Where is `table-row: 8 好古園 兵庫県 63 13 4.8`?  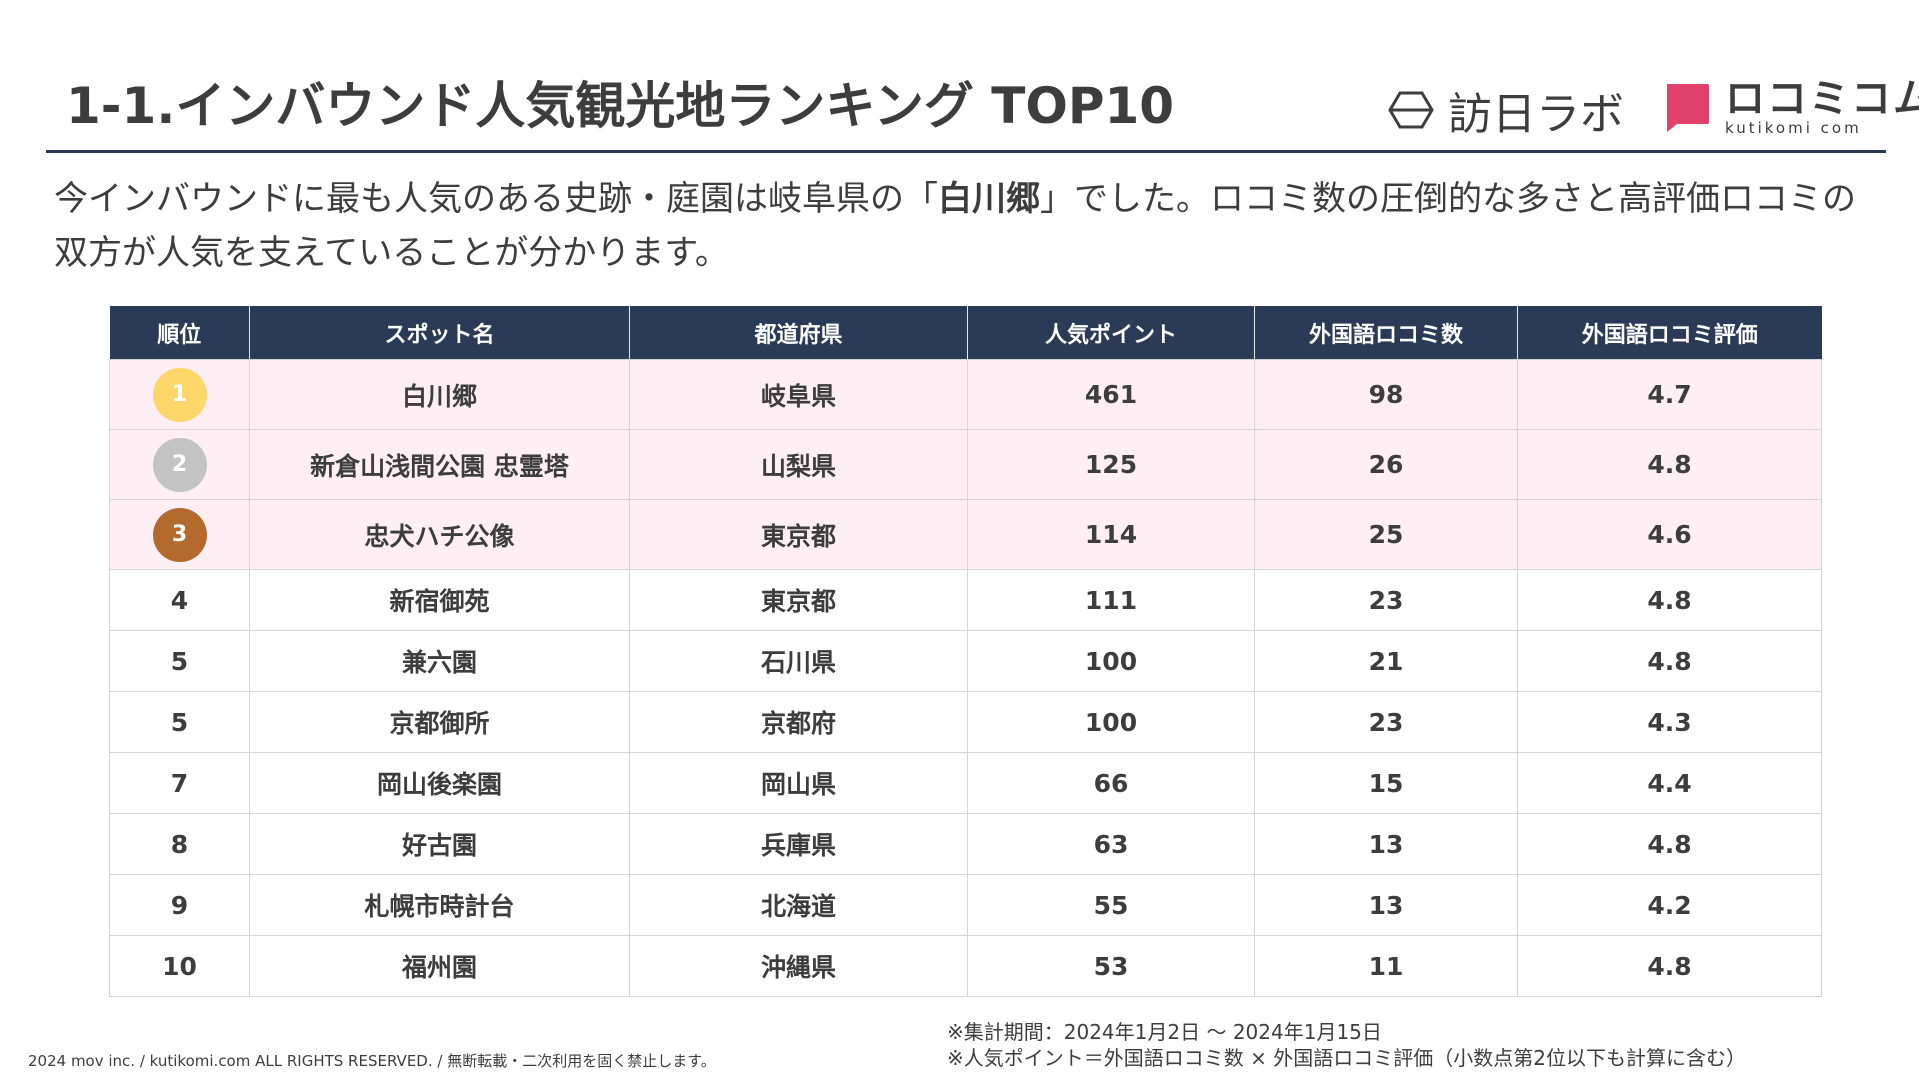 table-row: 8 好古園 兵庫県 63 13 4.8 is located at coordinates (965, 844).